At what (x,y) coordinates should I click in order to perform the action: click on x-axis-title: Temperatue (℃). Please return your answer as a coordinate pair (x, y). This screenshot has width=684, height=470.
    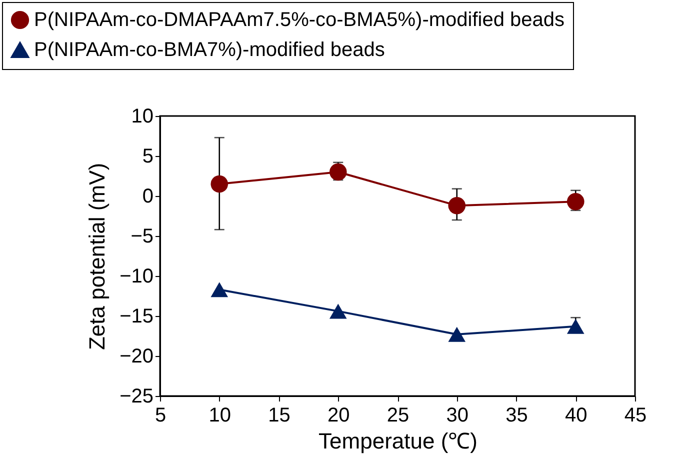
    Looking at the image, I should click on (398, 441).